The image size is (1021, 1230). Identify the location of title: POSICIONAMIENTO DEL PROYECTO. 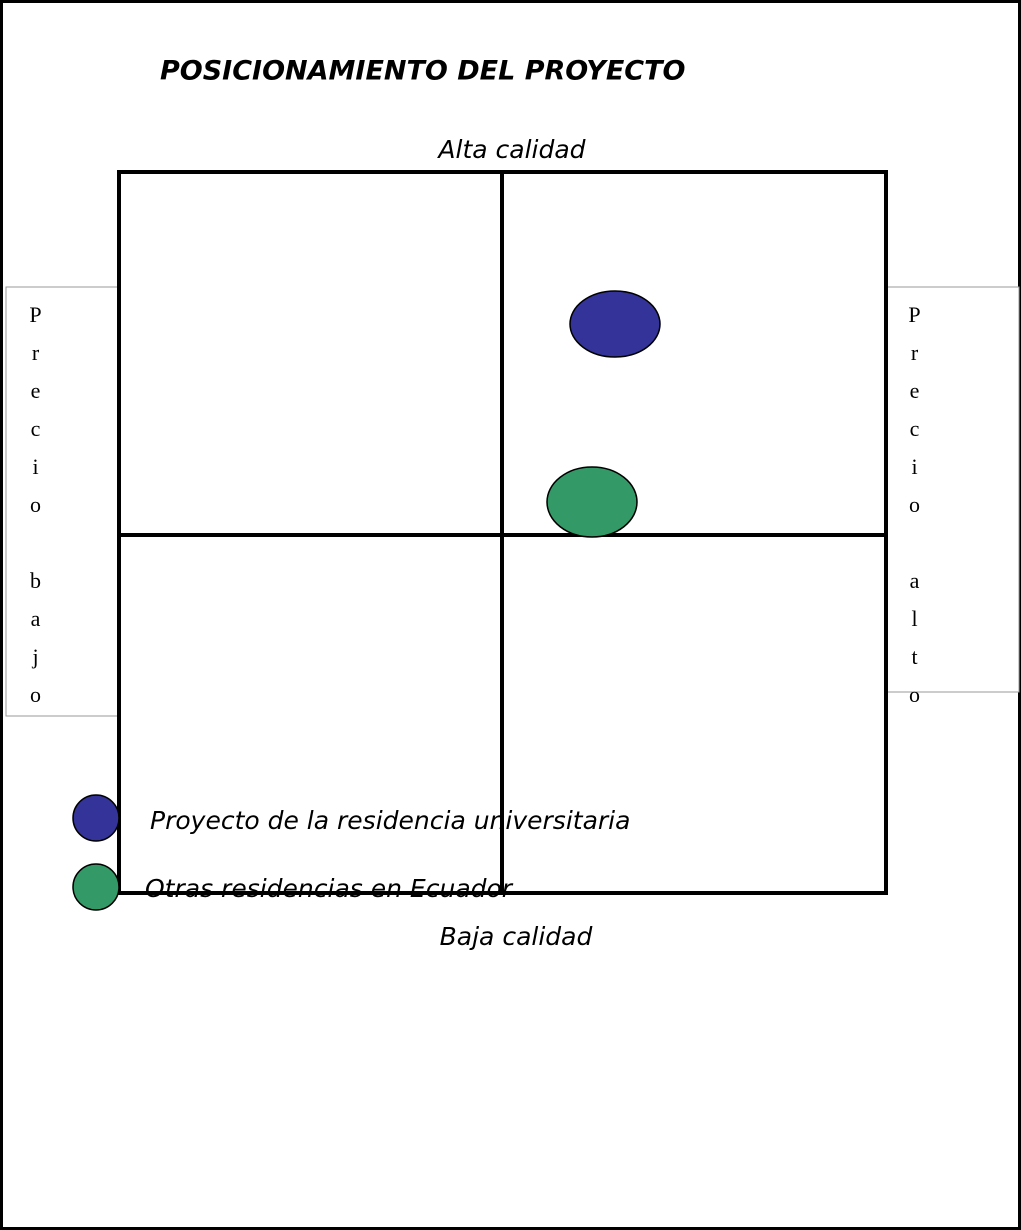
(422, 71).